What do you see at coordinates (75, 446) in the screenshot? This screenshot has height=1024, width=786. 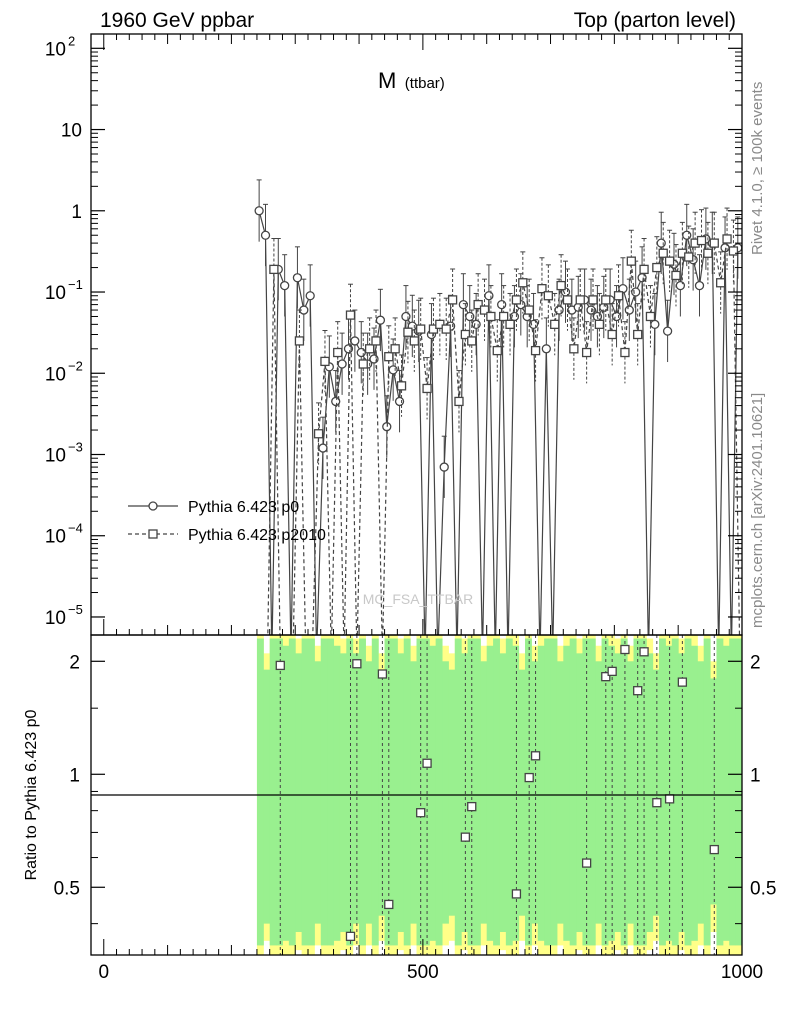 I see `y-tick-exponent: −3` at bounding box center [75, 446].